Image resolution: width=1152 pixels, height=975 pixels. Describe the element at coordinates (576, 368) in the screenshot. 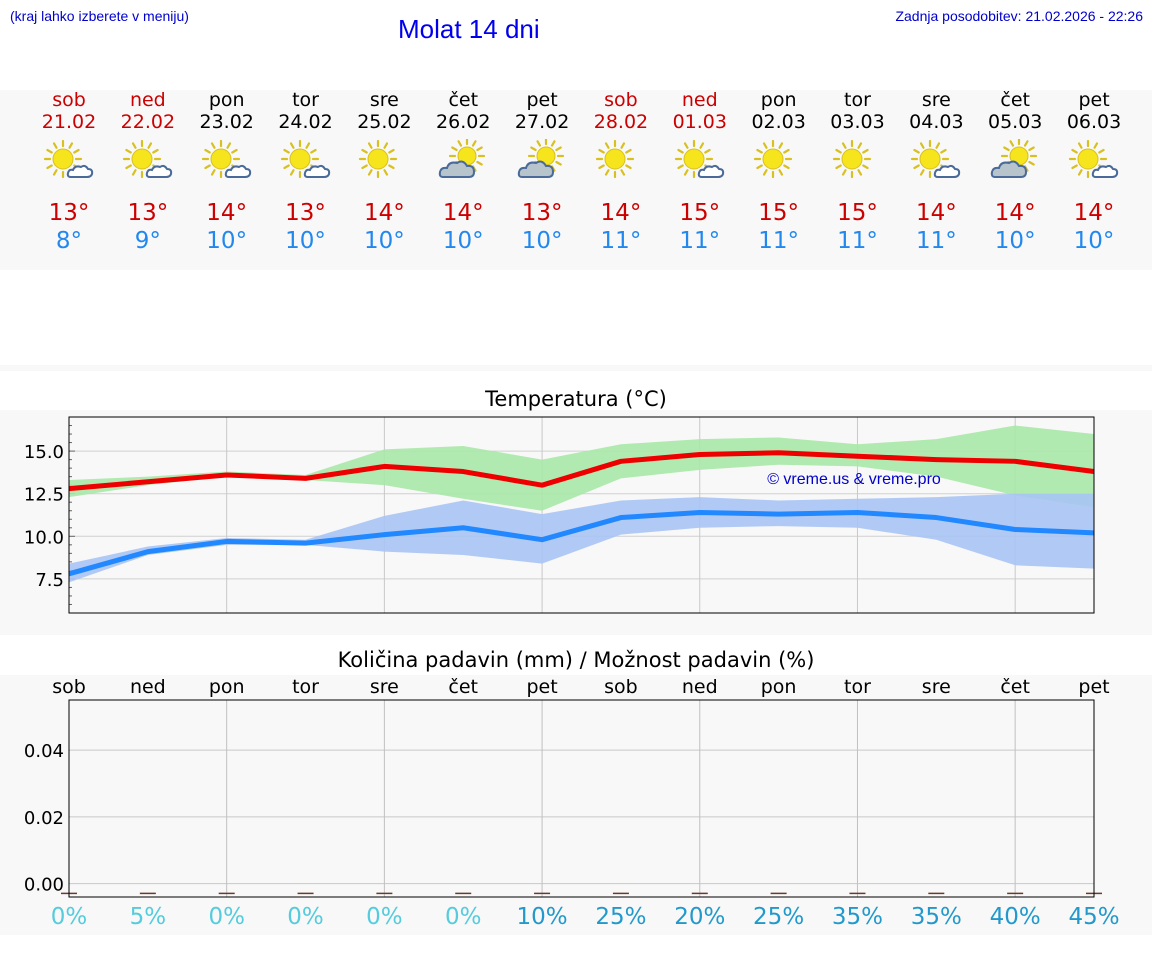

I see `separator-band` at that location.